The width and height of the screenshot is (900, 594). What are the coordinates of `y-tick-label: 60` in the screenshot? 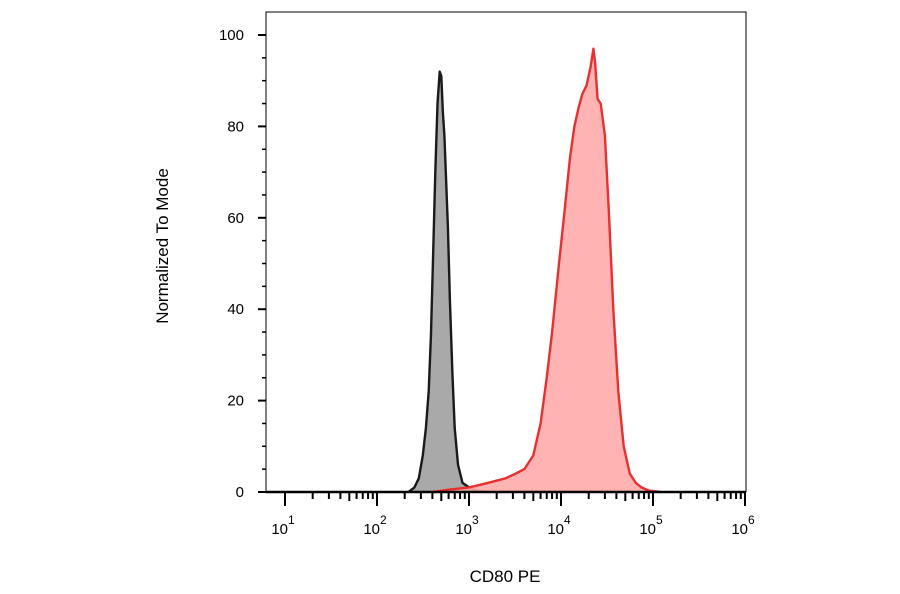 It's located at (235, 218).